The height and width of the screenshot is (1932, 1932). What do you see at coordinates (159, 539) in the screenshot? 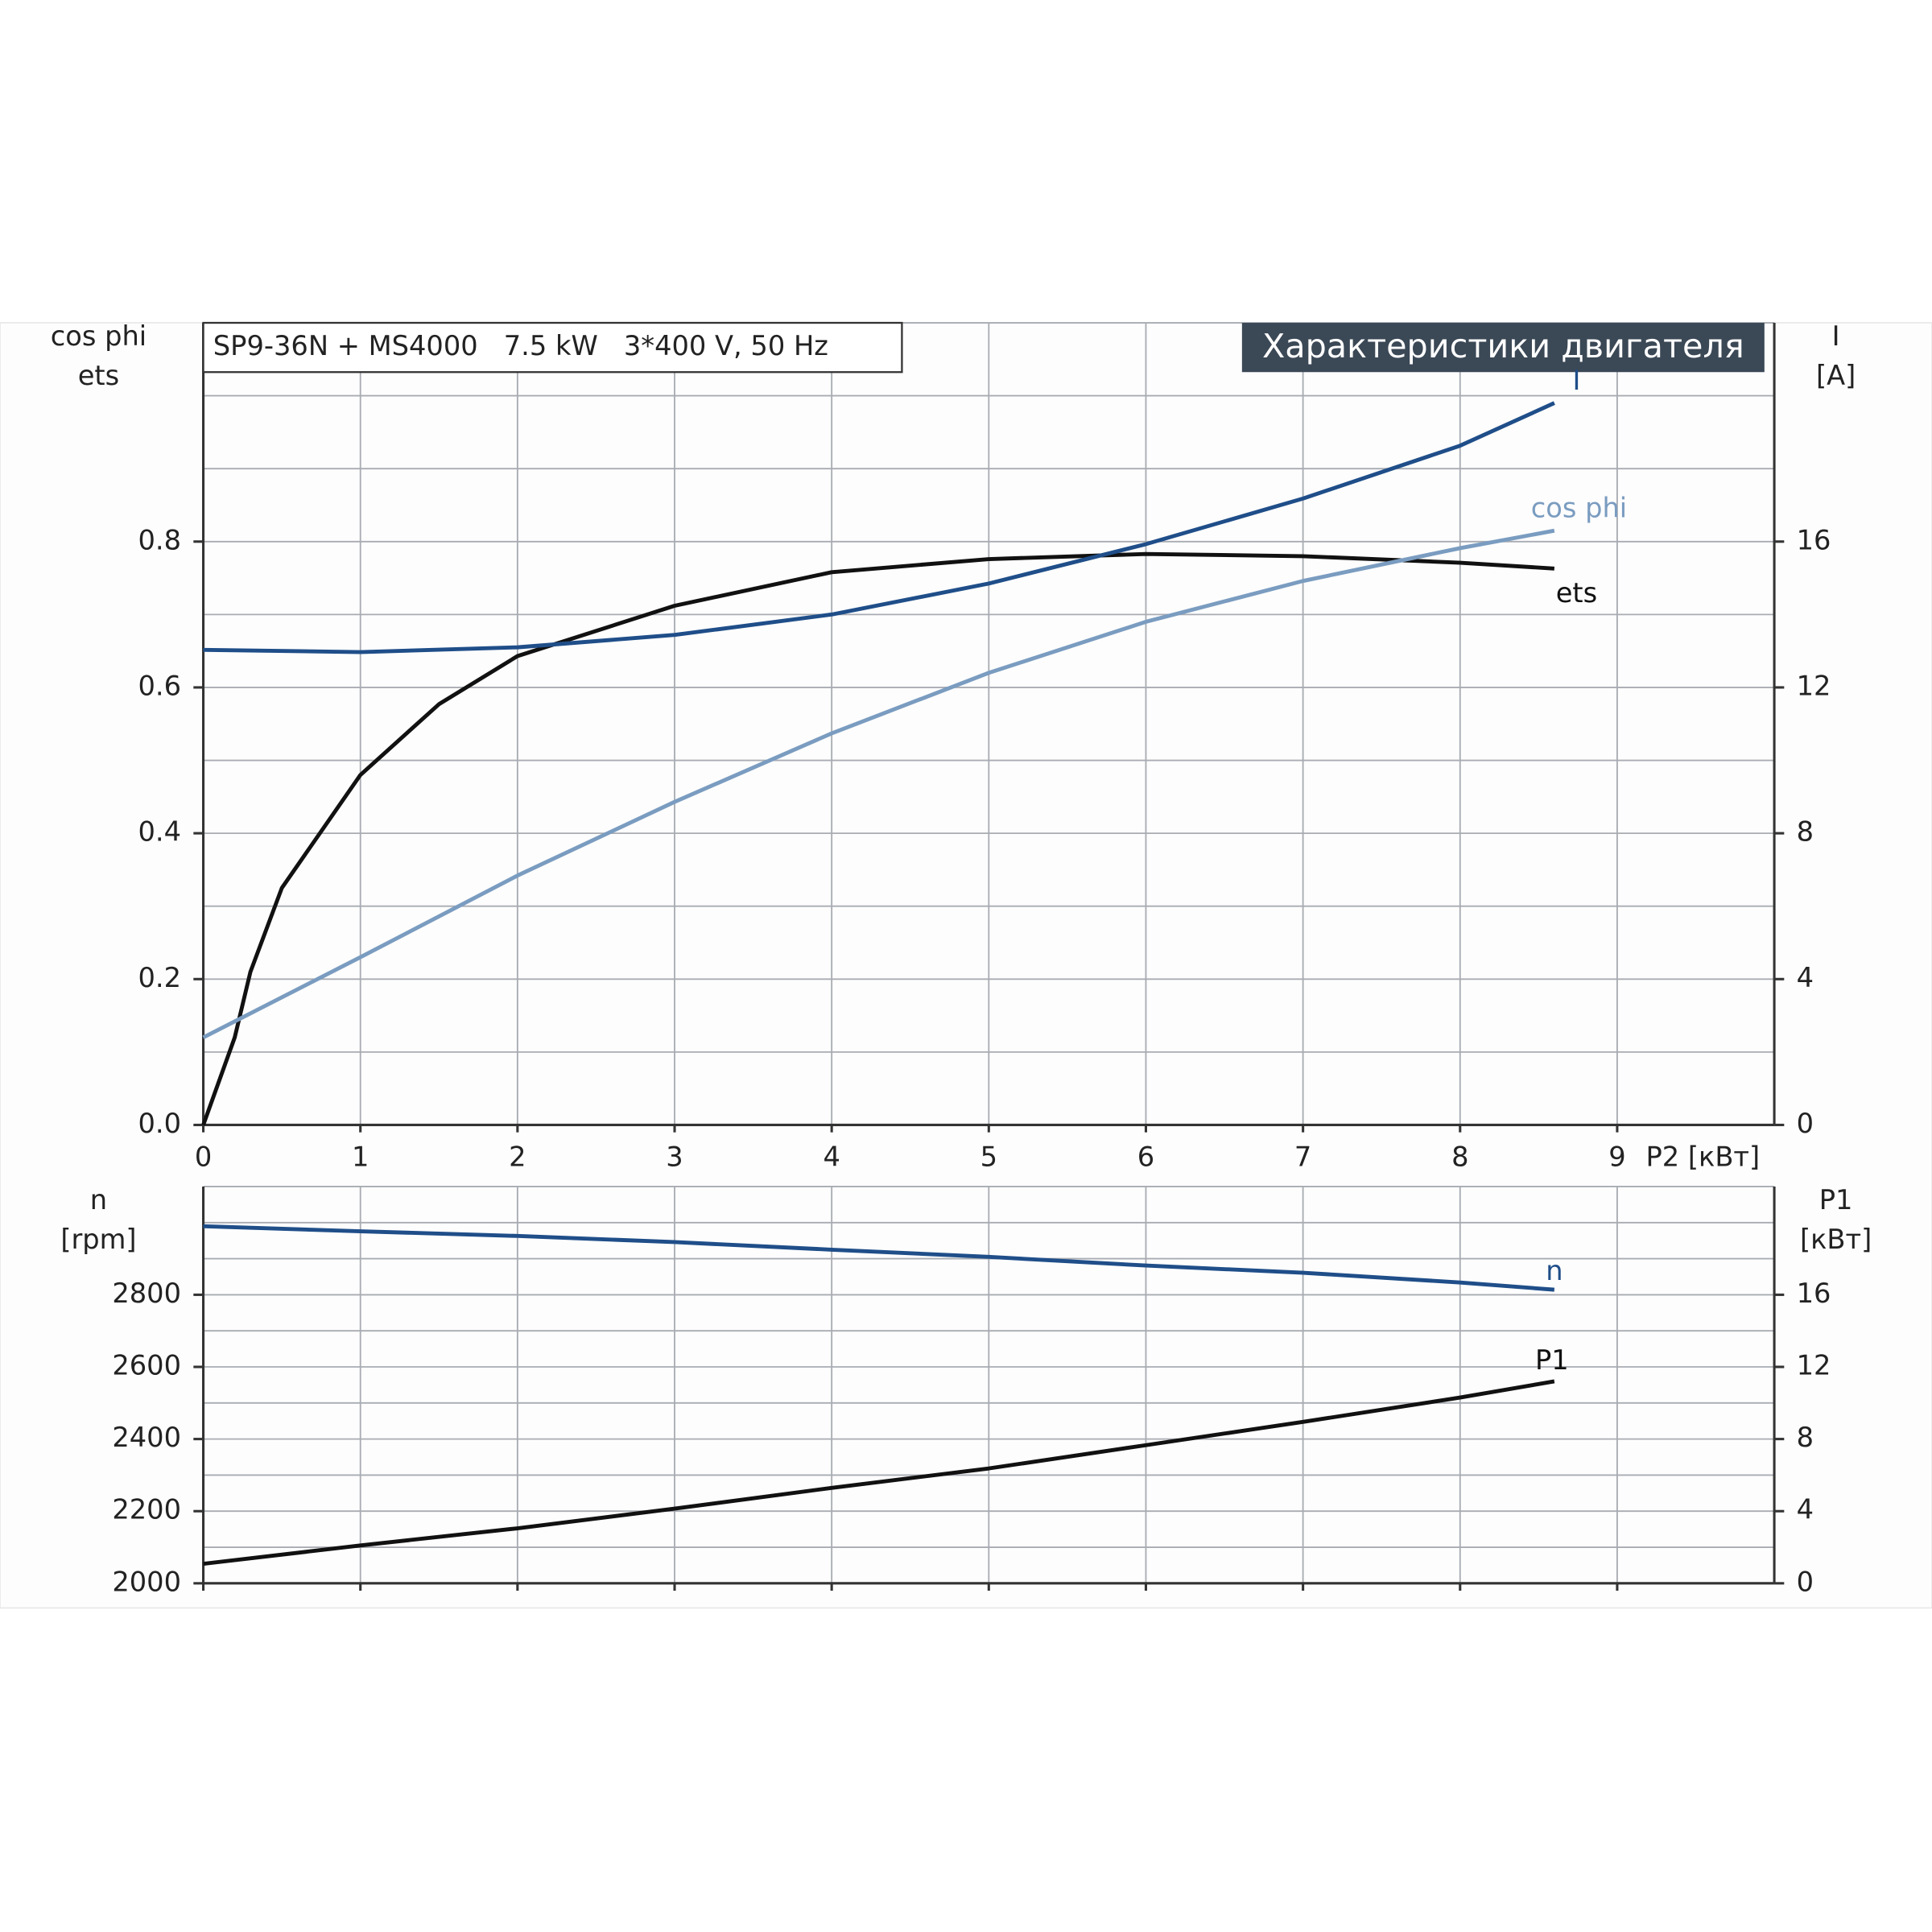
I see `y-tick-label: 0.8` at bounding box center [159, 539].